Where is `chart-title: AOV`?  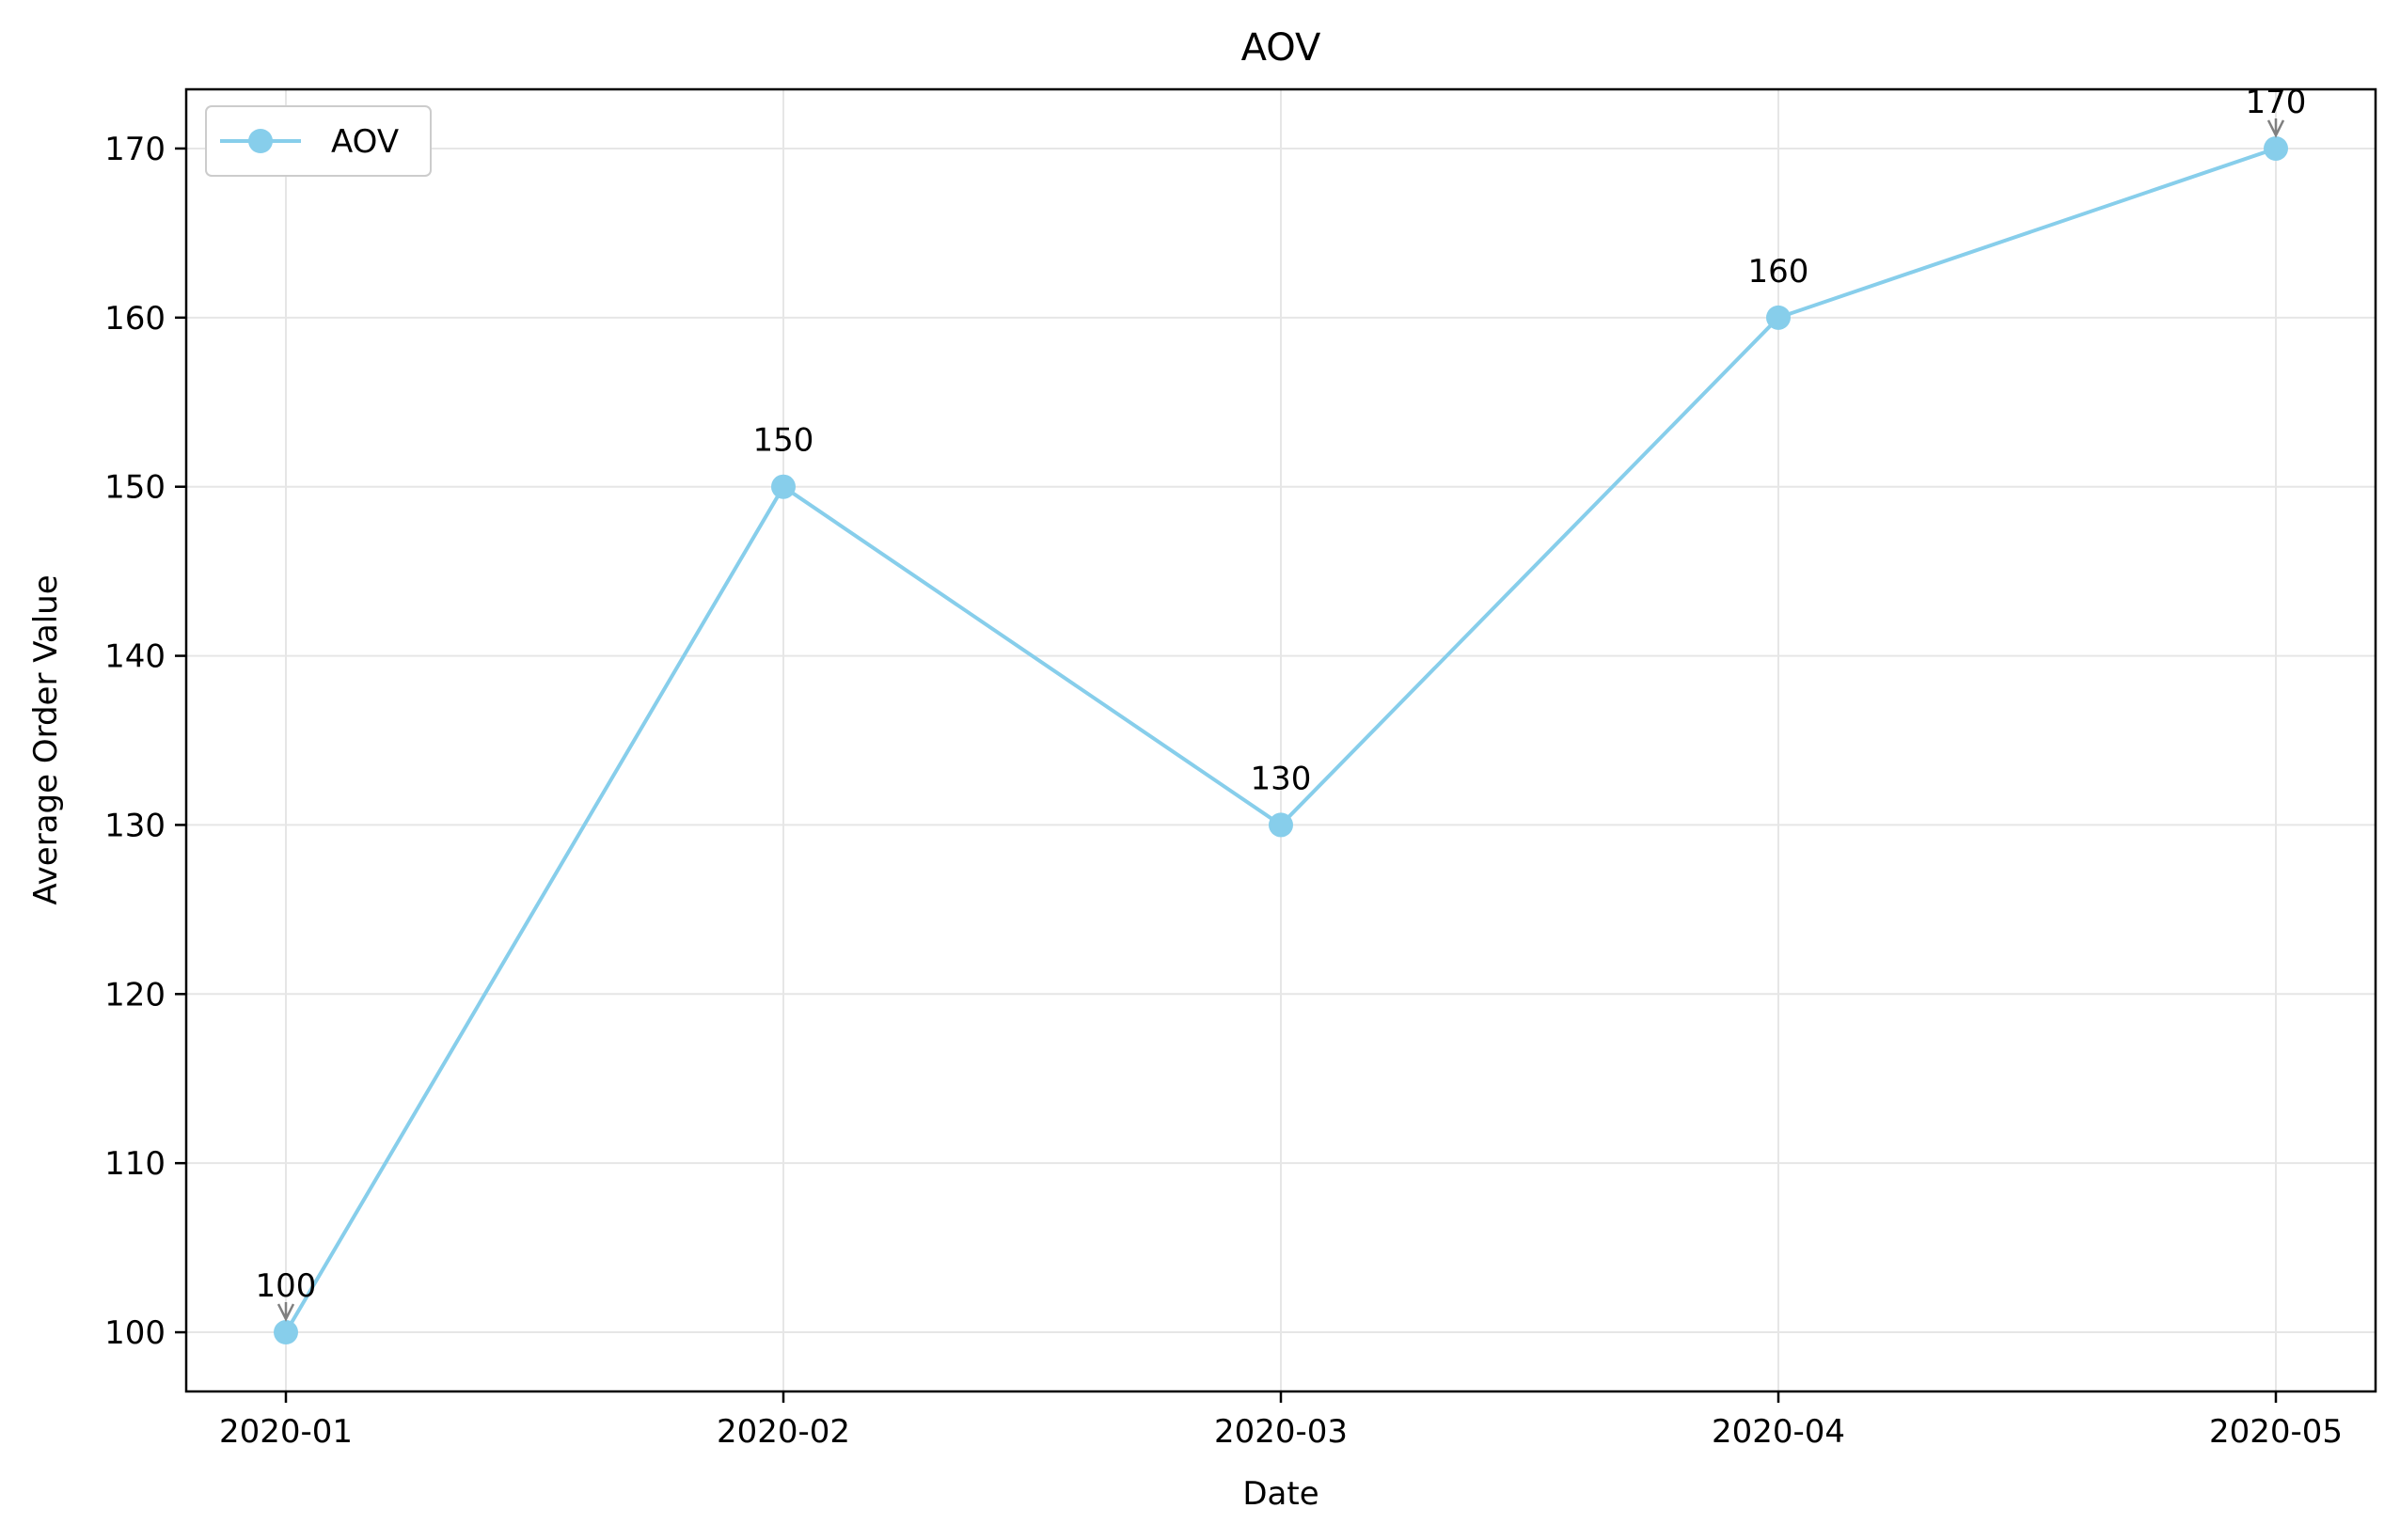
chart-title: AOV is located at coordinates (1281, 48).